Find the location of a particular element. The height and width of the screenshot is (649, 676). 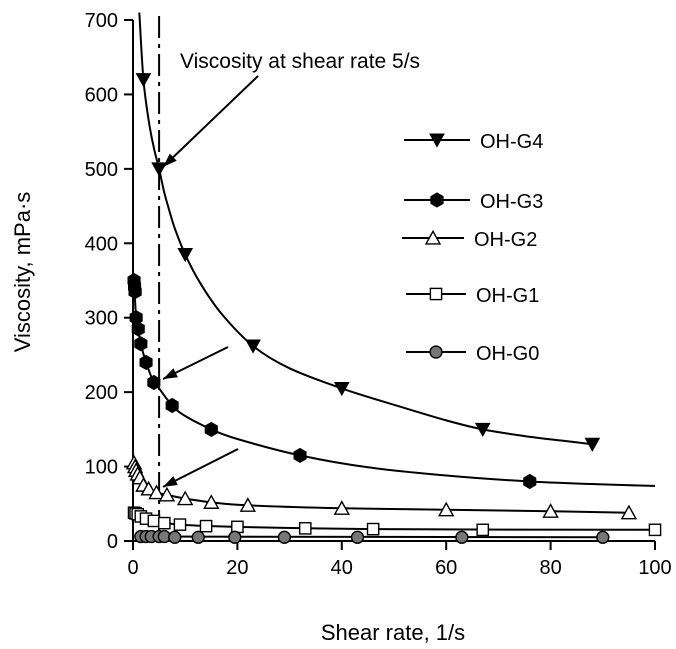

x-axis-label: Shear rate, 1/s is located at coordinates (393, 632).